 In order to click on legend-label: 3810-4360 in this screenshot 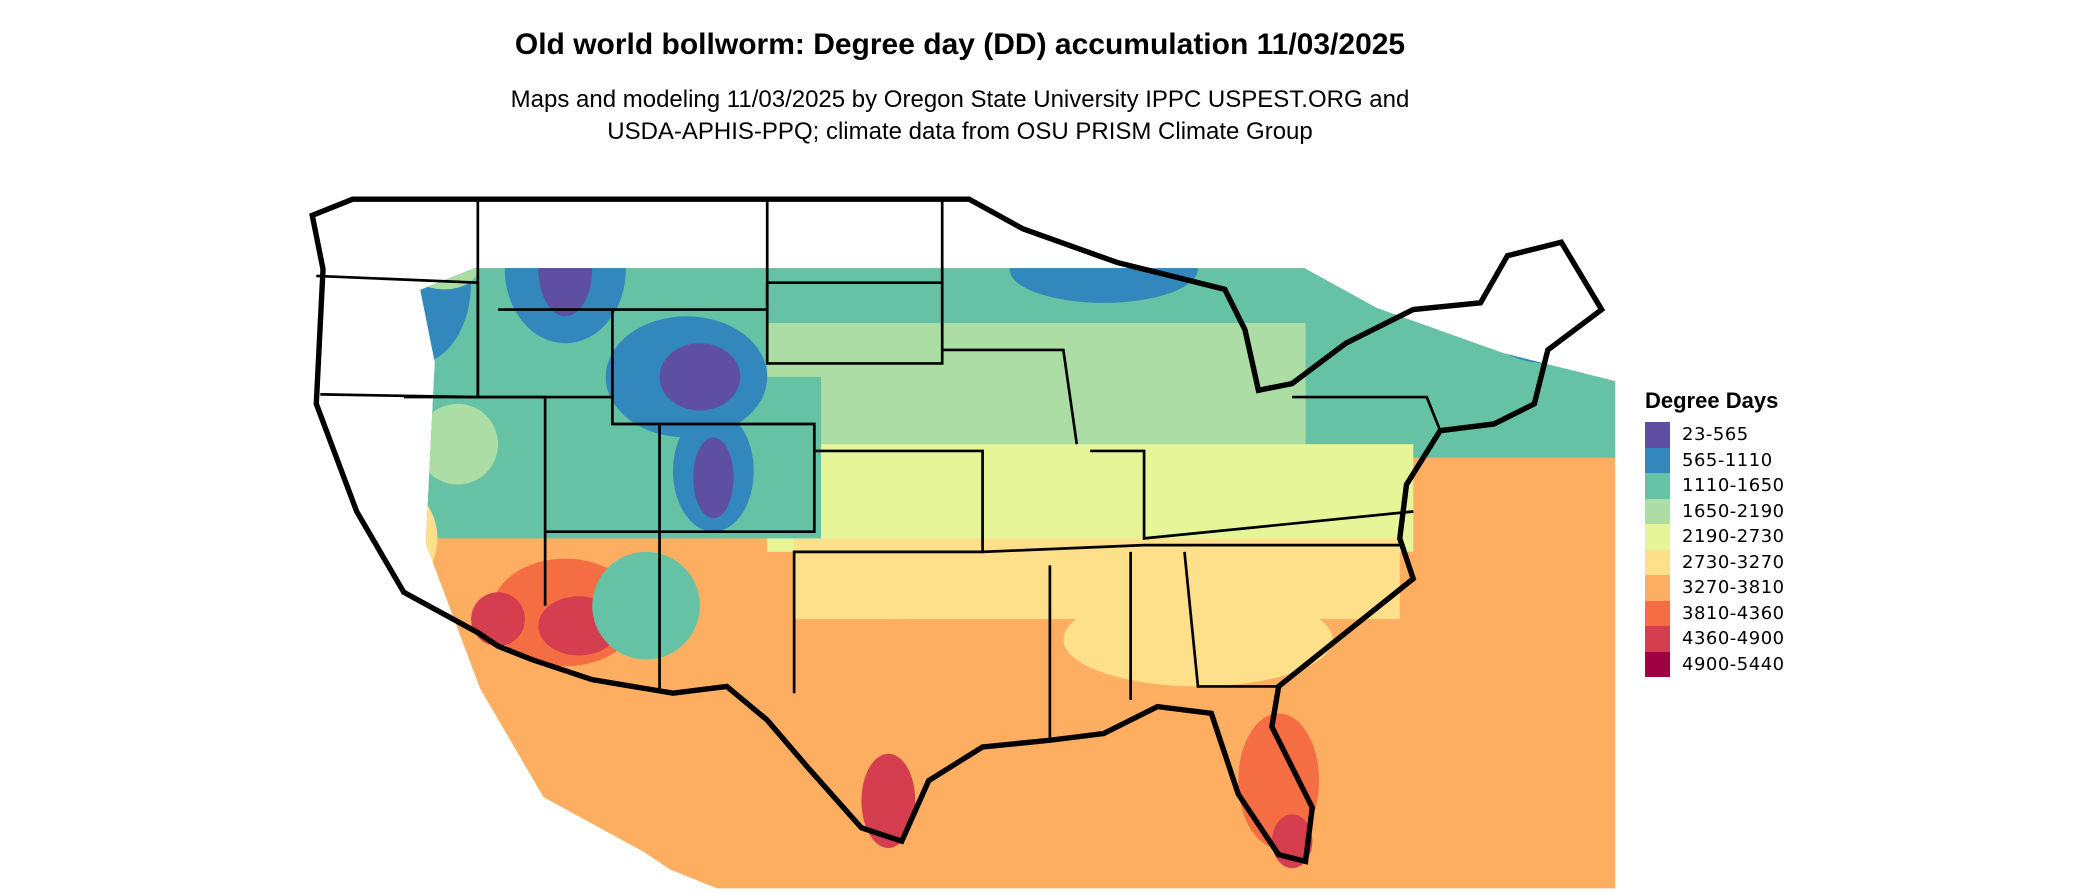, I will do `click(1733, 613)`.